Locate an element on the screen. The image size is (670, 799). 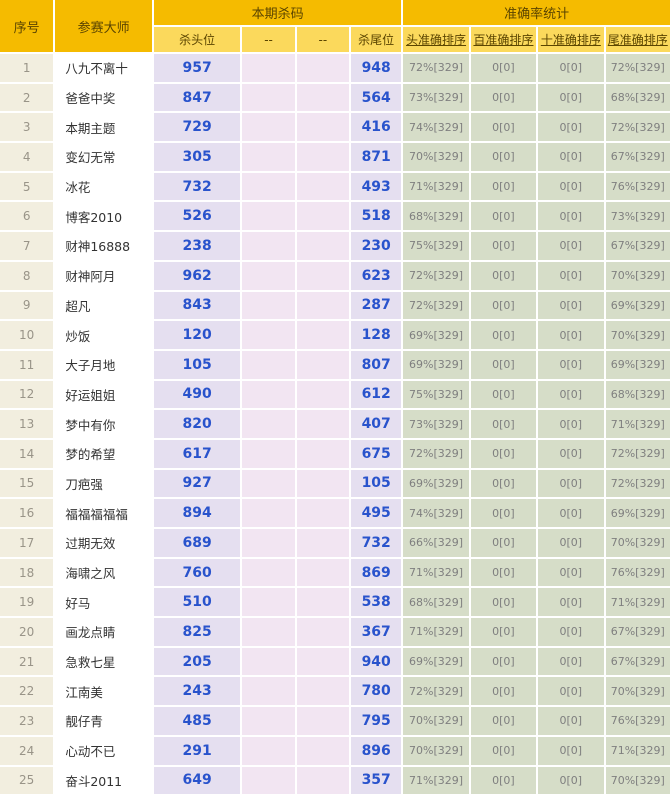
seq-cell: 6 is located at coordinates (27, 216).